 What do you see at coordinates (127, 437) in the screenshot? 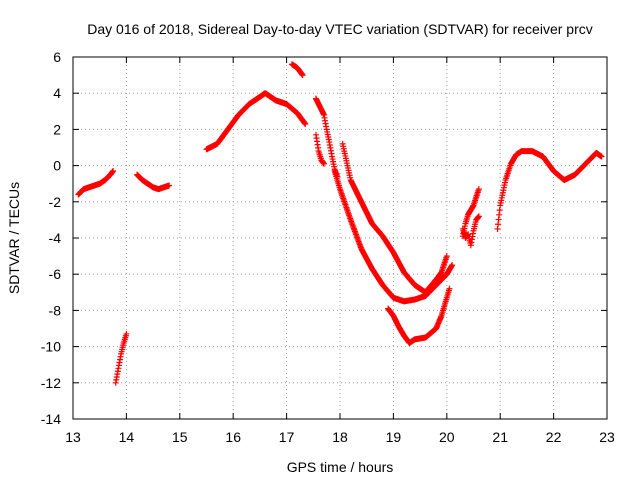
I see `x-tick-label: 14` at bounding box center [127, 437].